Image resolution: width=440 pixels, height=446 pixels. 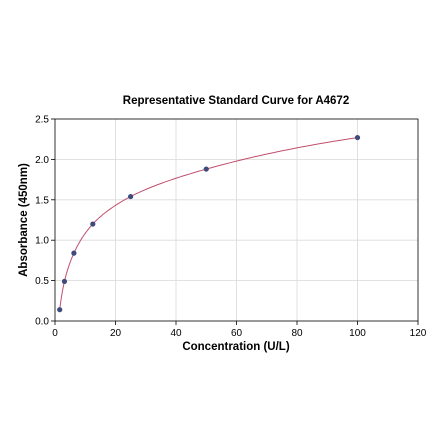 What do you see at coordinates (45, 221) in the screenshot?
I see `y-axis-ticks: 0.0 0.5 1.0 1.5 2.0 2.5` at bounding box center [45, 221].